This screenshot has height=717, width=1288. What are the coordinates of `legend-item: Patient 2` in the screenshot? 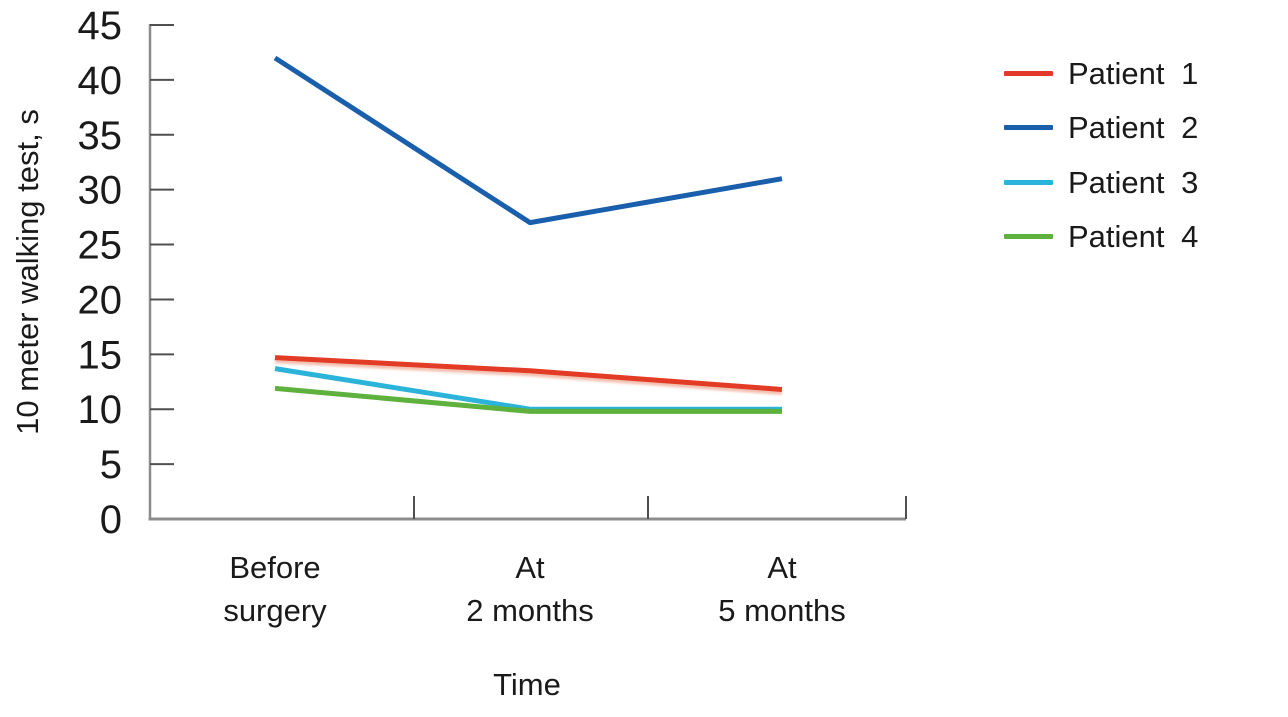 It's located at (1101, 128).